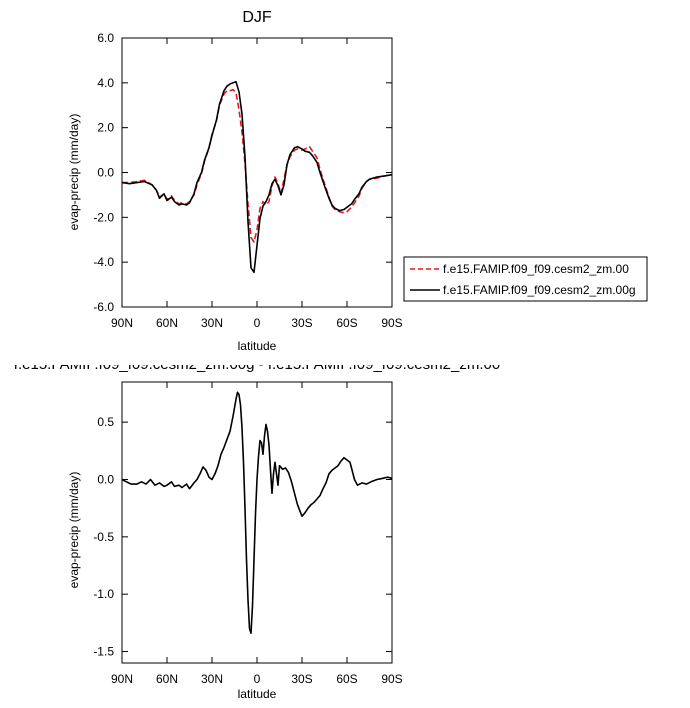 This screenshot has height=708, width=690. What do you see at coordinates (105, 83) in the screenshot?
I see `y-tick-label: 4.0` at bounding box center [105, 83].